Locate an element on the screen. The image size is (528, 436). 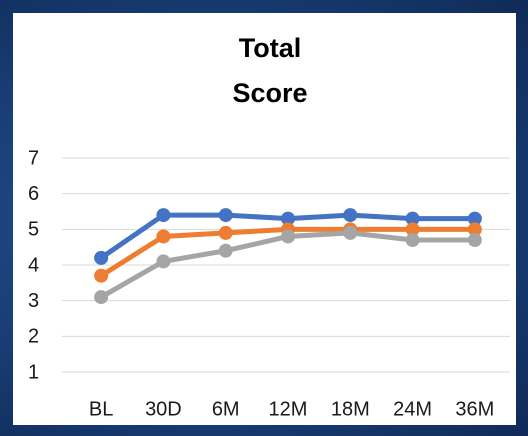
y-tick-label: 7 is located at coordinates (33, 158).